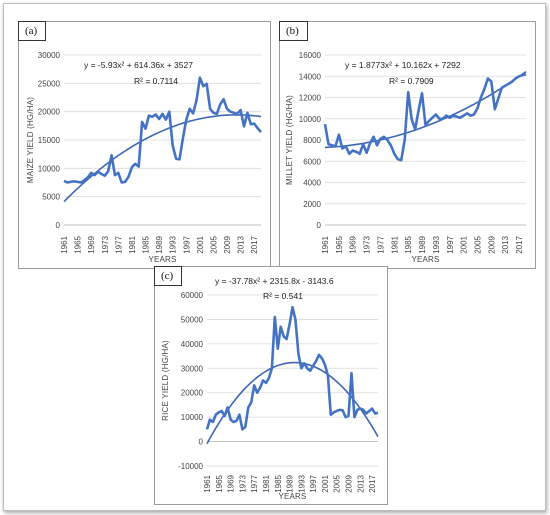  I want to click on y-tick-label: 60000, so click(192, 295).